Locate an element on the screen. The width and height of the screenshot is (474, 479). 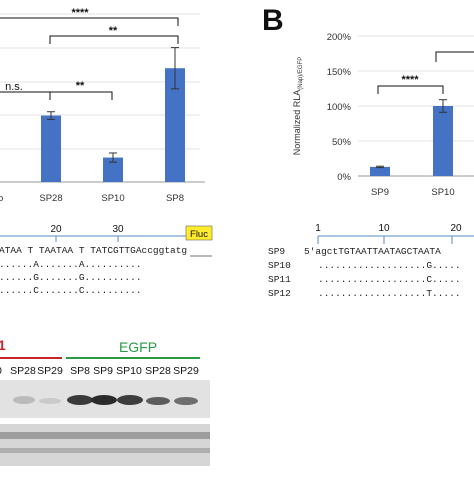
chart-a-xtick-sp28: SP28 is located at coordinates (50, 198).